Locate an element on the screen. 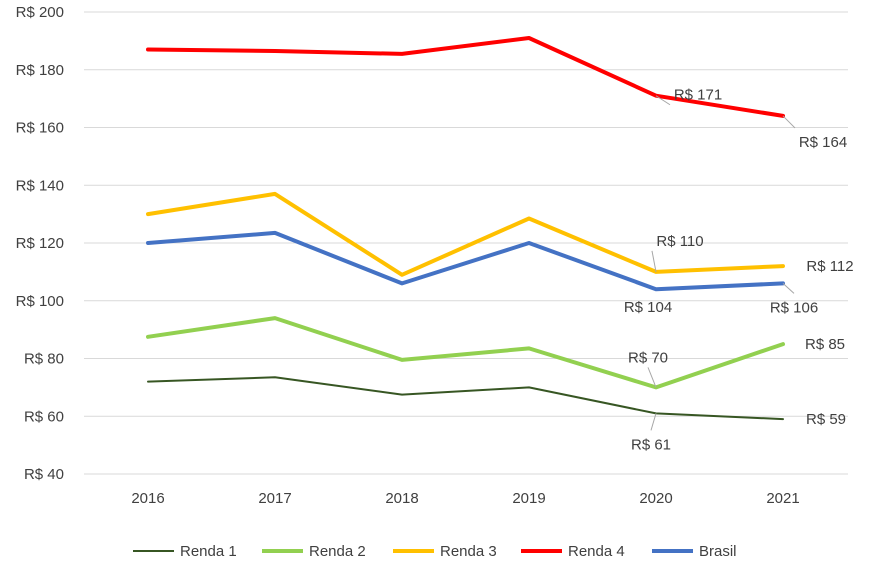  legend-label: Renda 3 is located at coordinates (468, 551).